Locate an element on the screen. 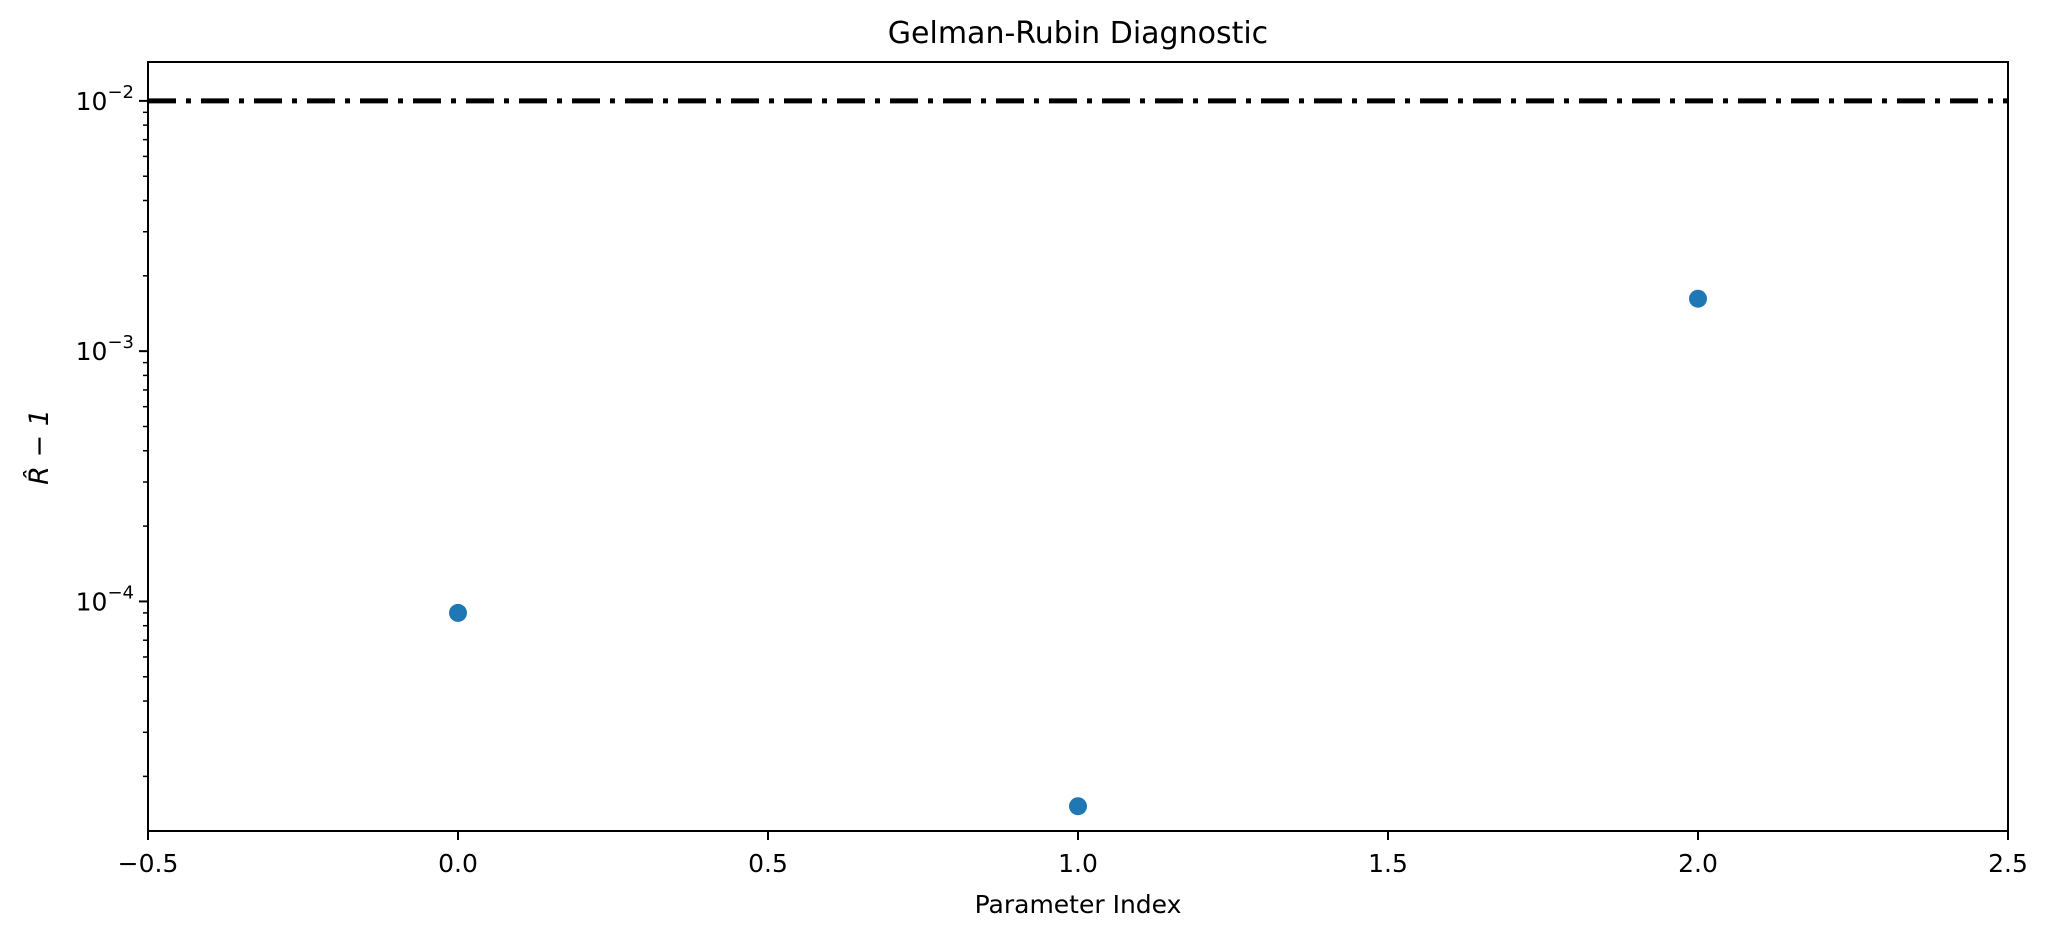 The width and height of the screenshot is (2050, 939). chart-title: Gelman-Rubin Diagnostic is located at coordinates (1078, 33).